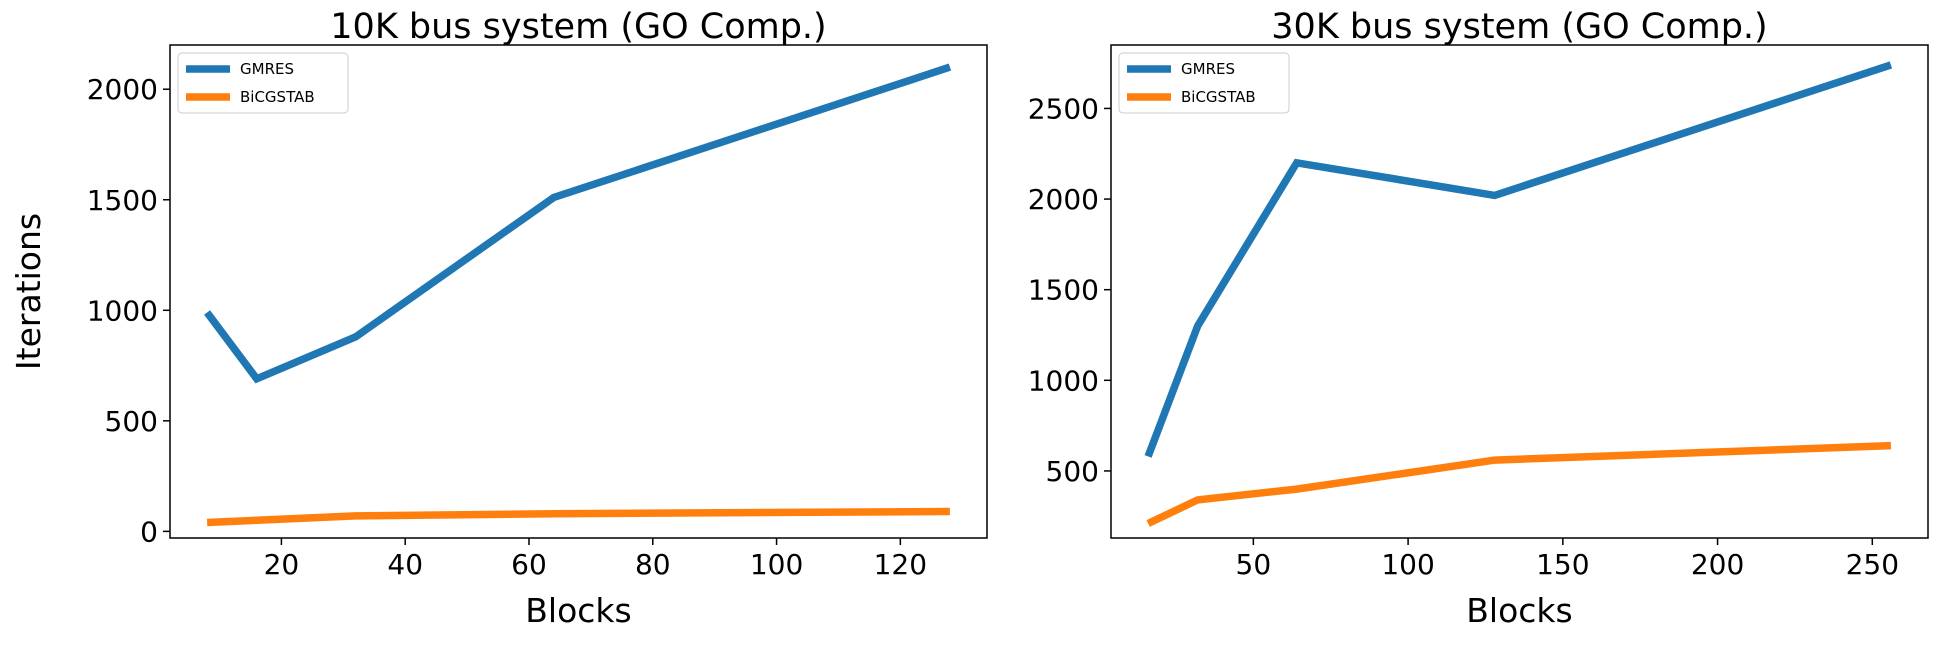  I want to click on x-tick-label: 50, so click(1254, 564).